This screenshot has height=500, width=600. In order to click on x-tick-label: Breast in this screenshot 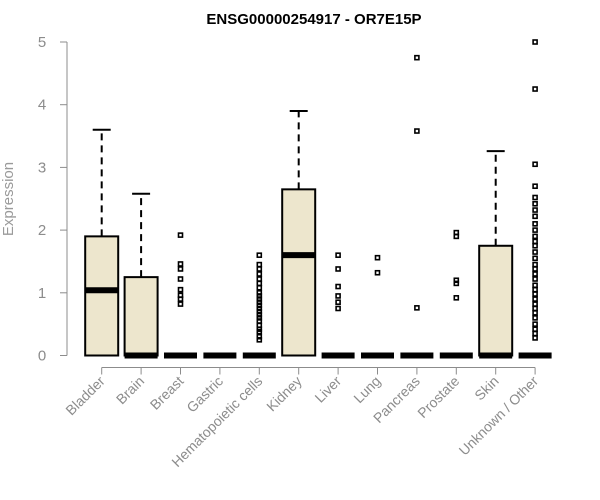, I will do `click(167, 393)`.